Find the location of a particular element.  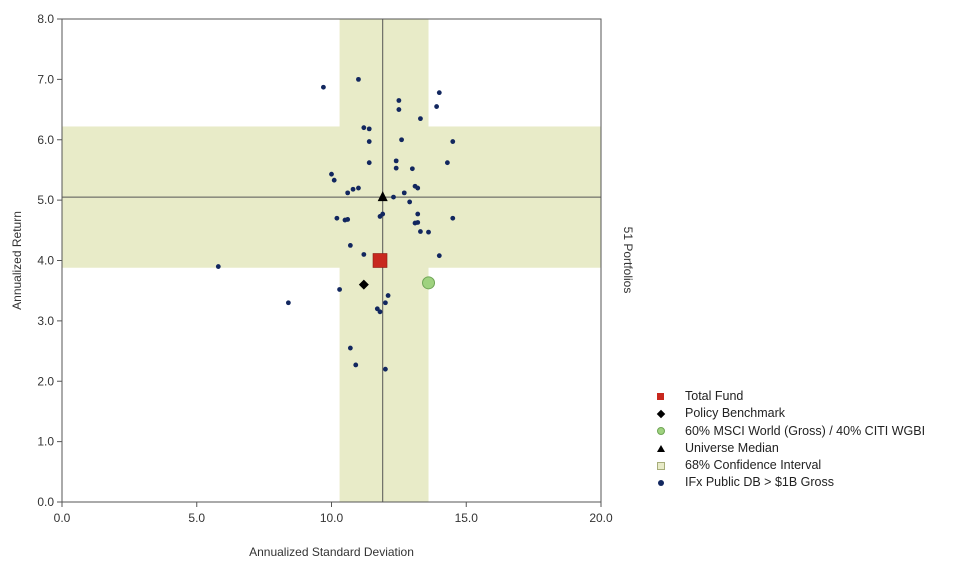

legend-label: Total Fund is located at coordinates (714, 396).